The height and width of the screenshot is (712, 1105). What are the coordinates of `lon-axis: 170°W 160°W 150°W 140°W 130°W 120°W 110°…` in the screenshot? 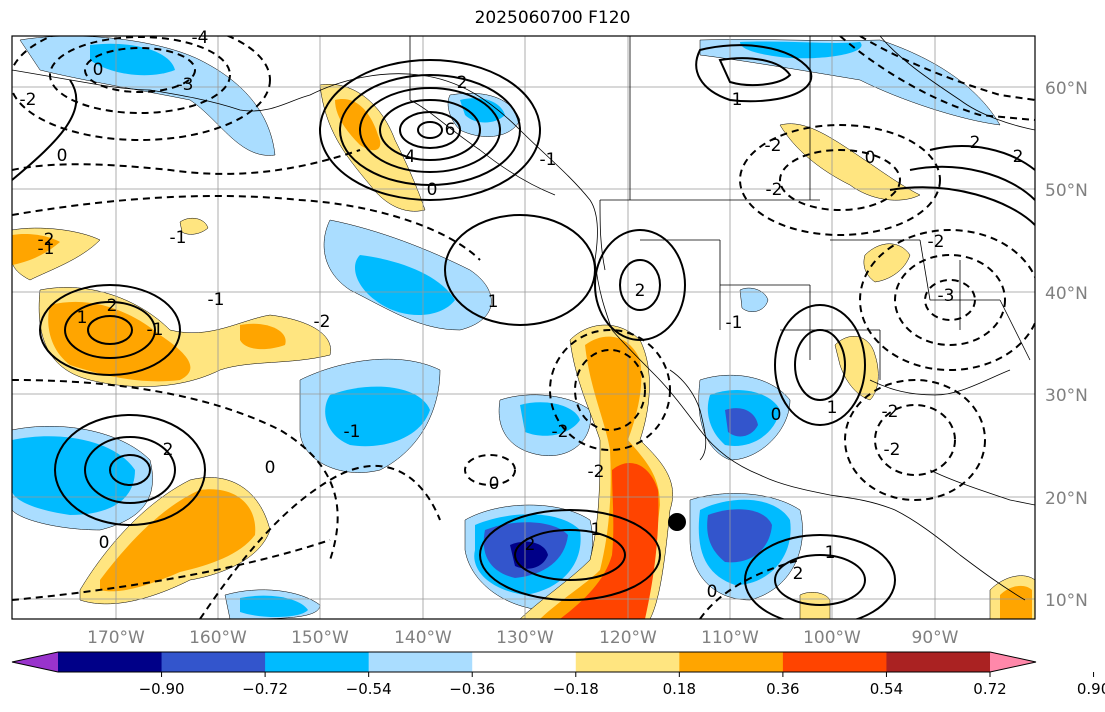 It's located at (523, 638).